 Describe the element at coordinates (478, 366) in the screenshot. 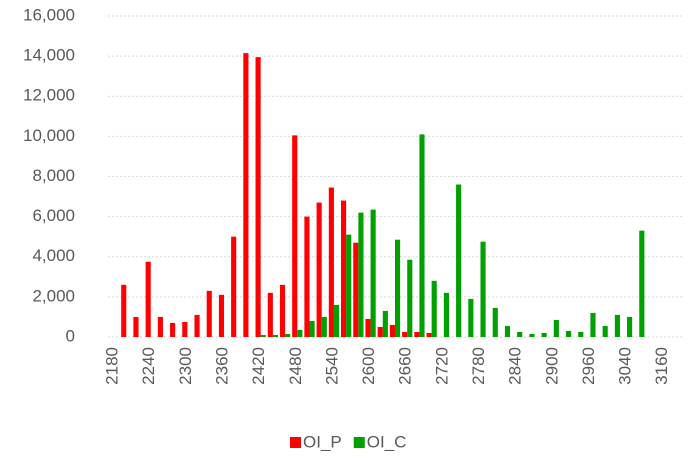

I see `x-tick-label: 2780` at that location.